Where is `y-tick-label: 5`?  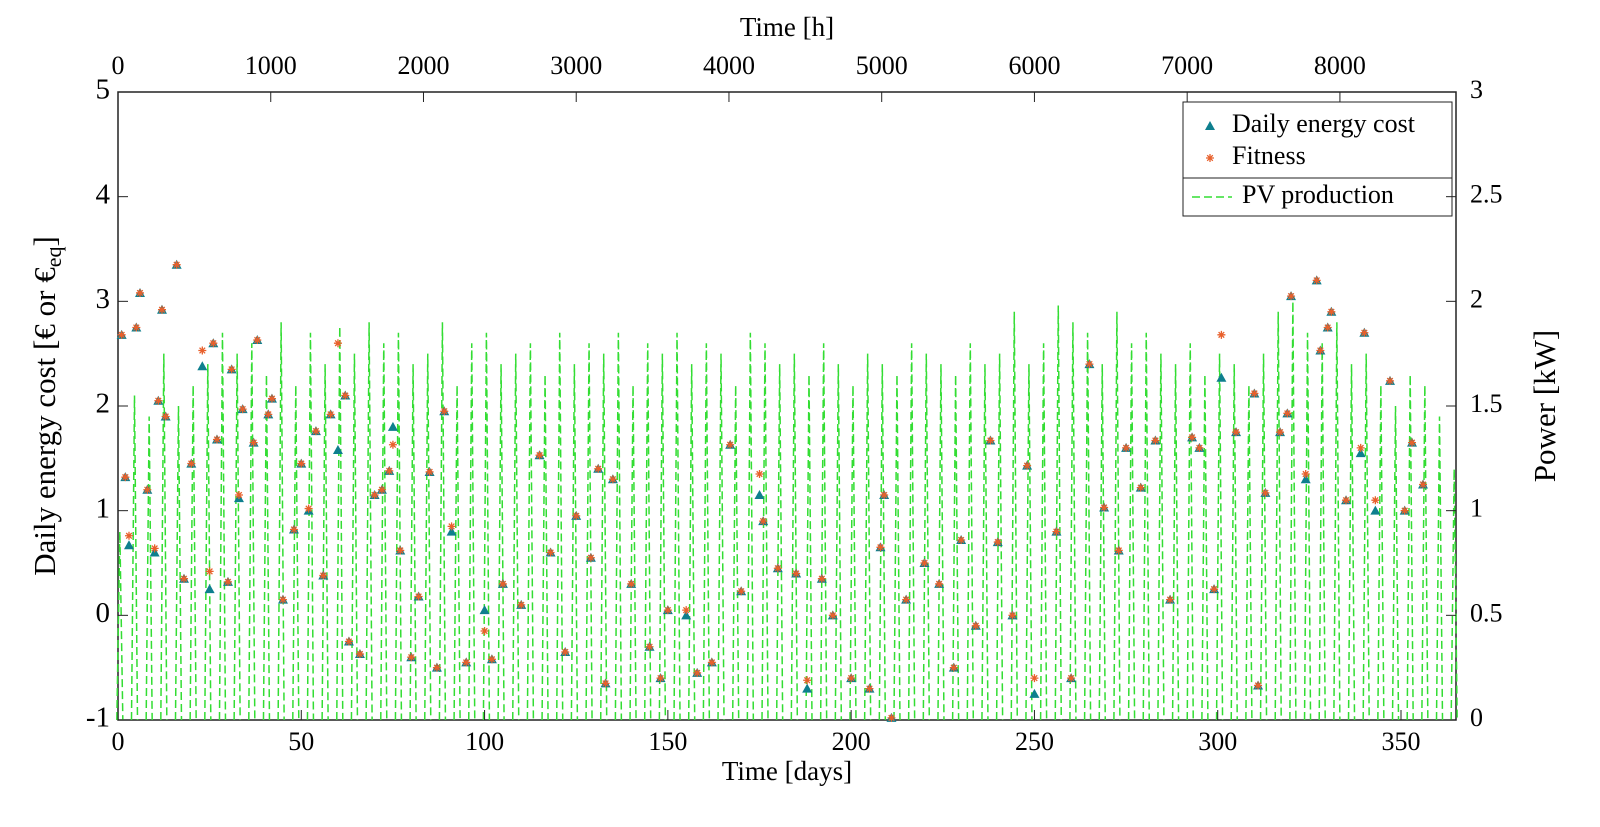
y-tick-label: 5 is located at coordinates (103, 90).